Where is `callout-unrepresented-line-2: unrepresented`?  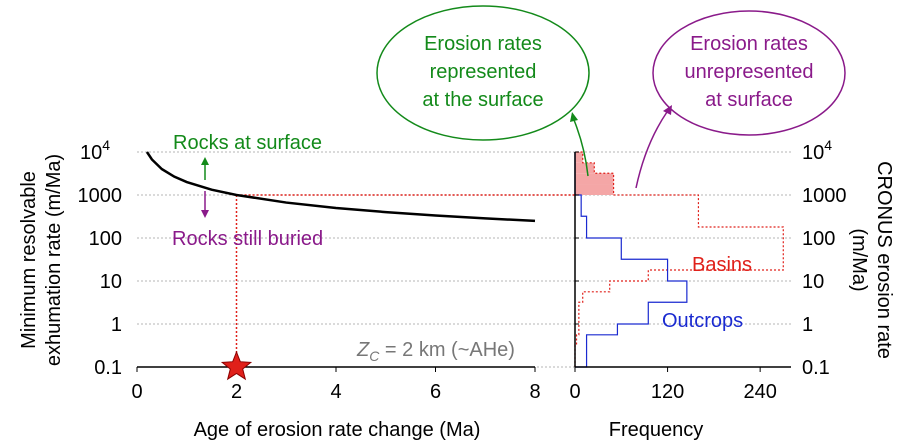 callout-unrepresented-line-2: unrepresented is located at coordinates (749, 72).